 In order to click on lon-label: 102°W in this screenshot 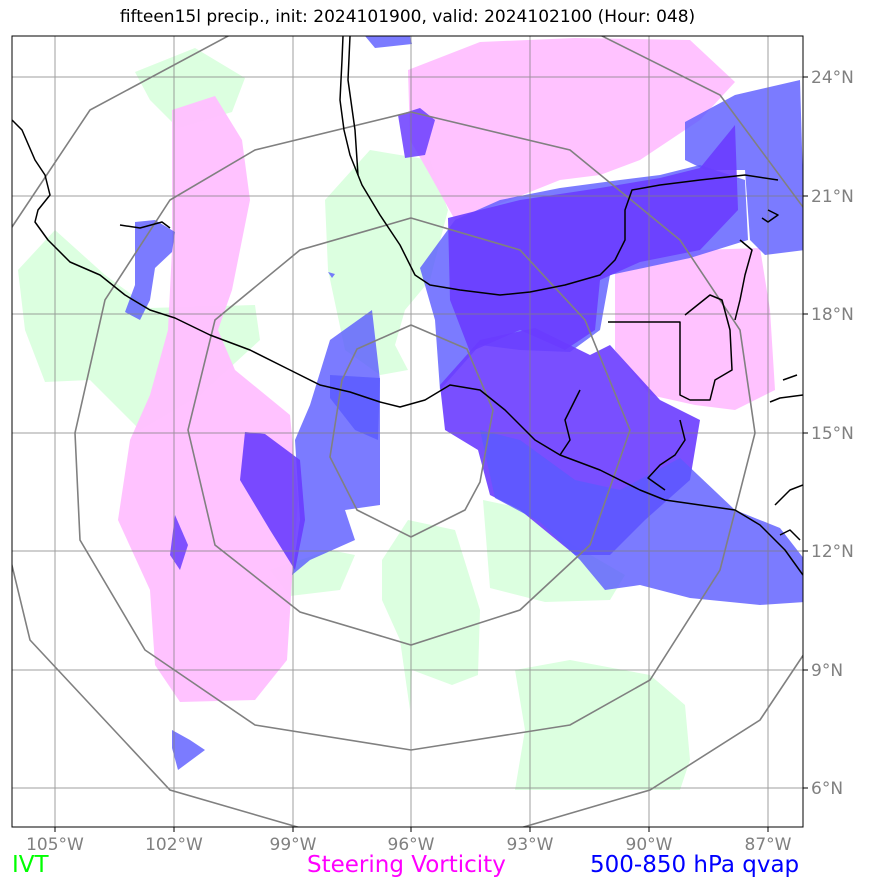, I will do `click(174, 845)`.